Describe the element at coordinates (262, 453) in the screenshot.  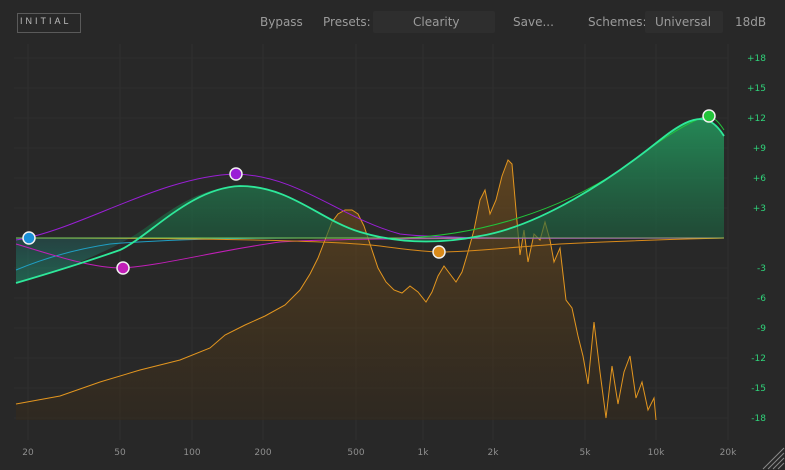
I see `x-tick-label: 200` at that location.